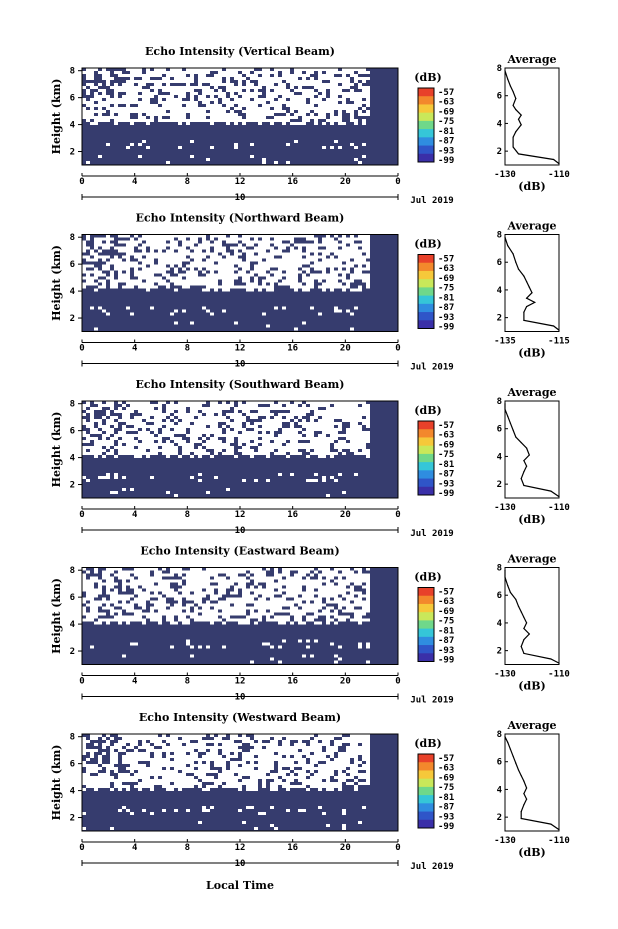  I want to click on colorbar-tick-label: -87, so click(446, 308).